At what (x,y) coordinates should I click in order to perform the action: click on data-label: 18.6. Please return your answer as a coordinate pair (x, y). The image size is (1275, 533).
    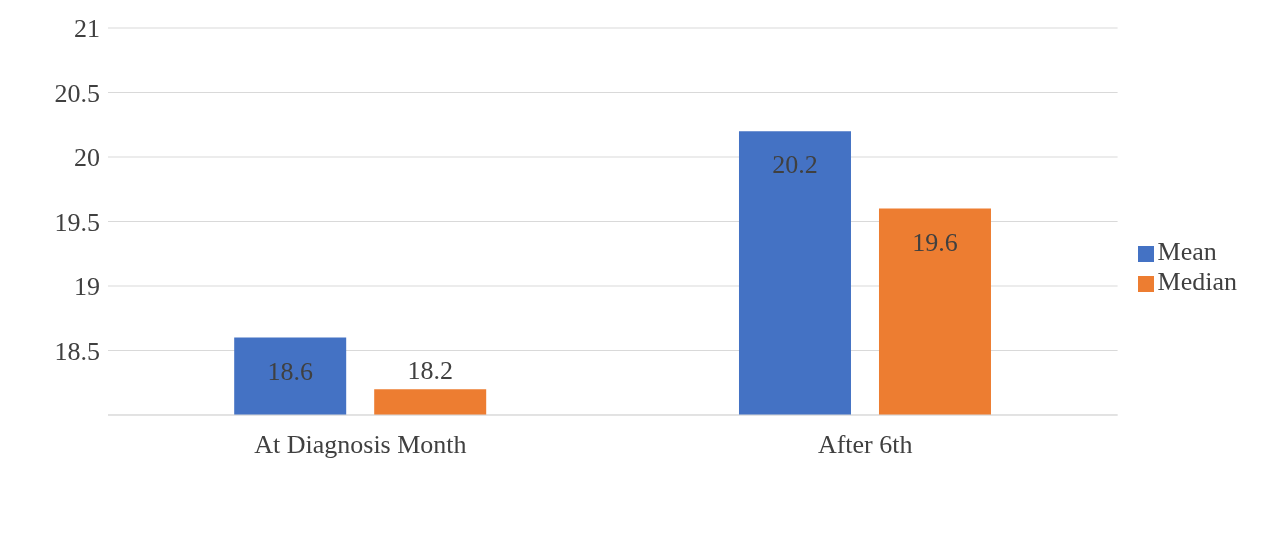
    Looking at the image, I should click on (290, 371).